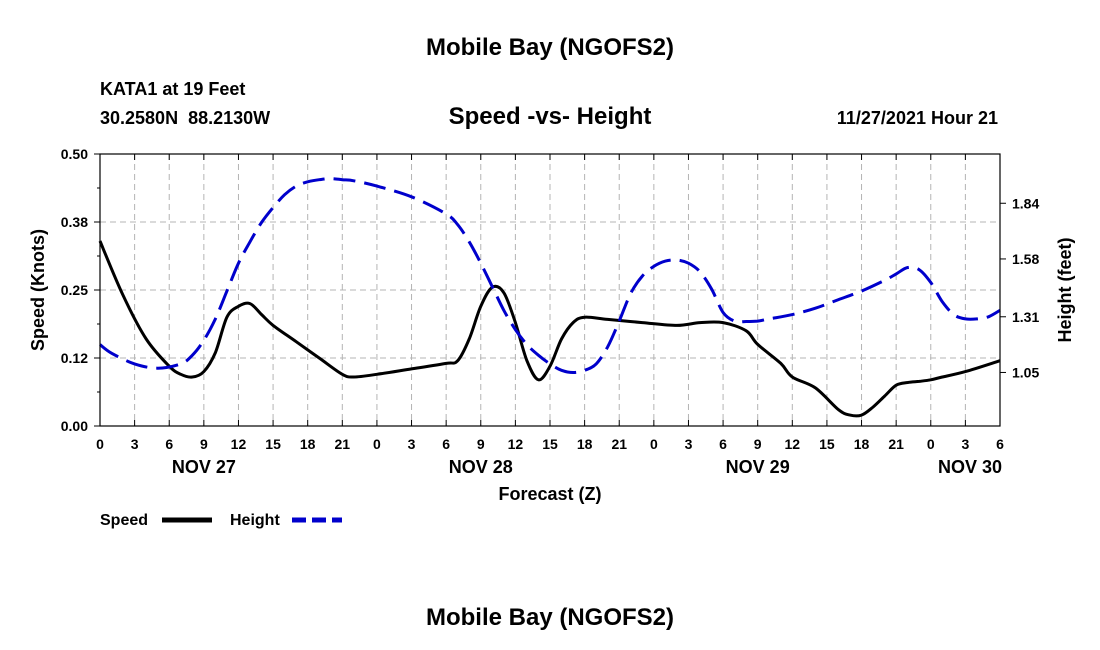  I want to click on chart-subtitle: Speed -vs- Height, so click(550, 116).